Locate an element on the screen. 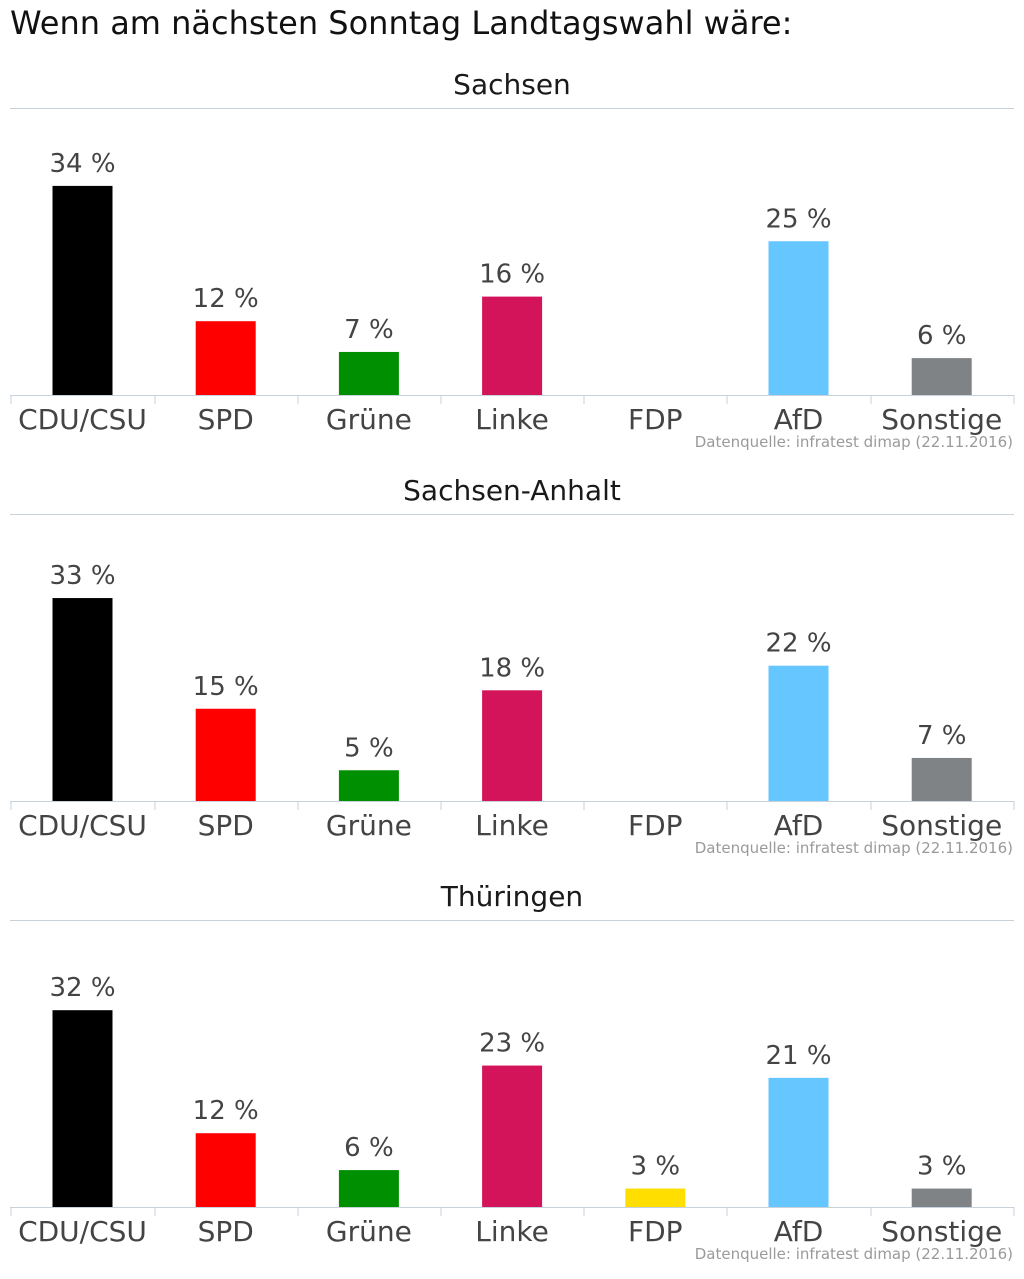 Image resolution: width=1024 pixels, height=1279 pixels. chart-title: Thüringen is located at coordinates (512, 896).